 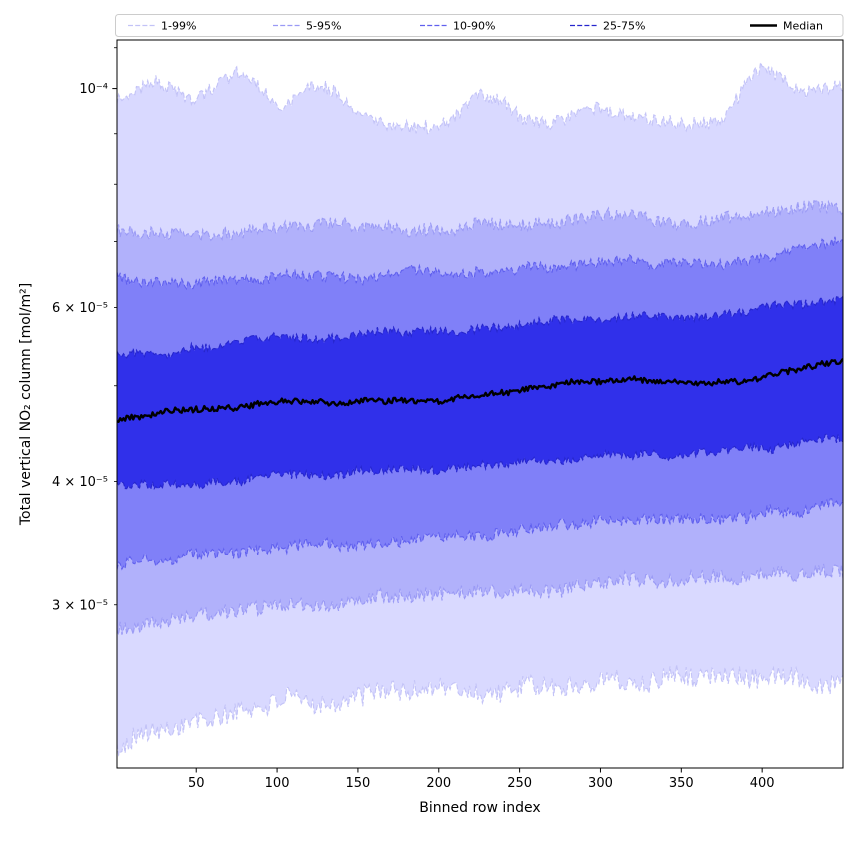 I want to click on legend-item-5-95: 5-95%, so click(x=307, y=26).